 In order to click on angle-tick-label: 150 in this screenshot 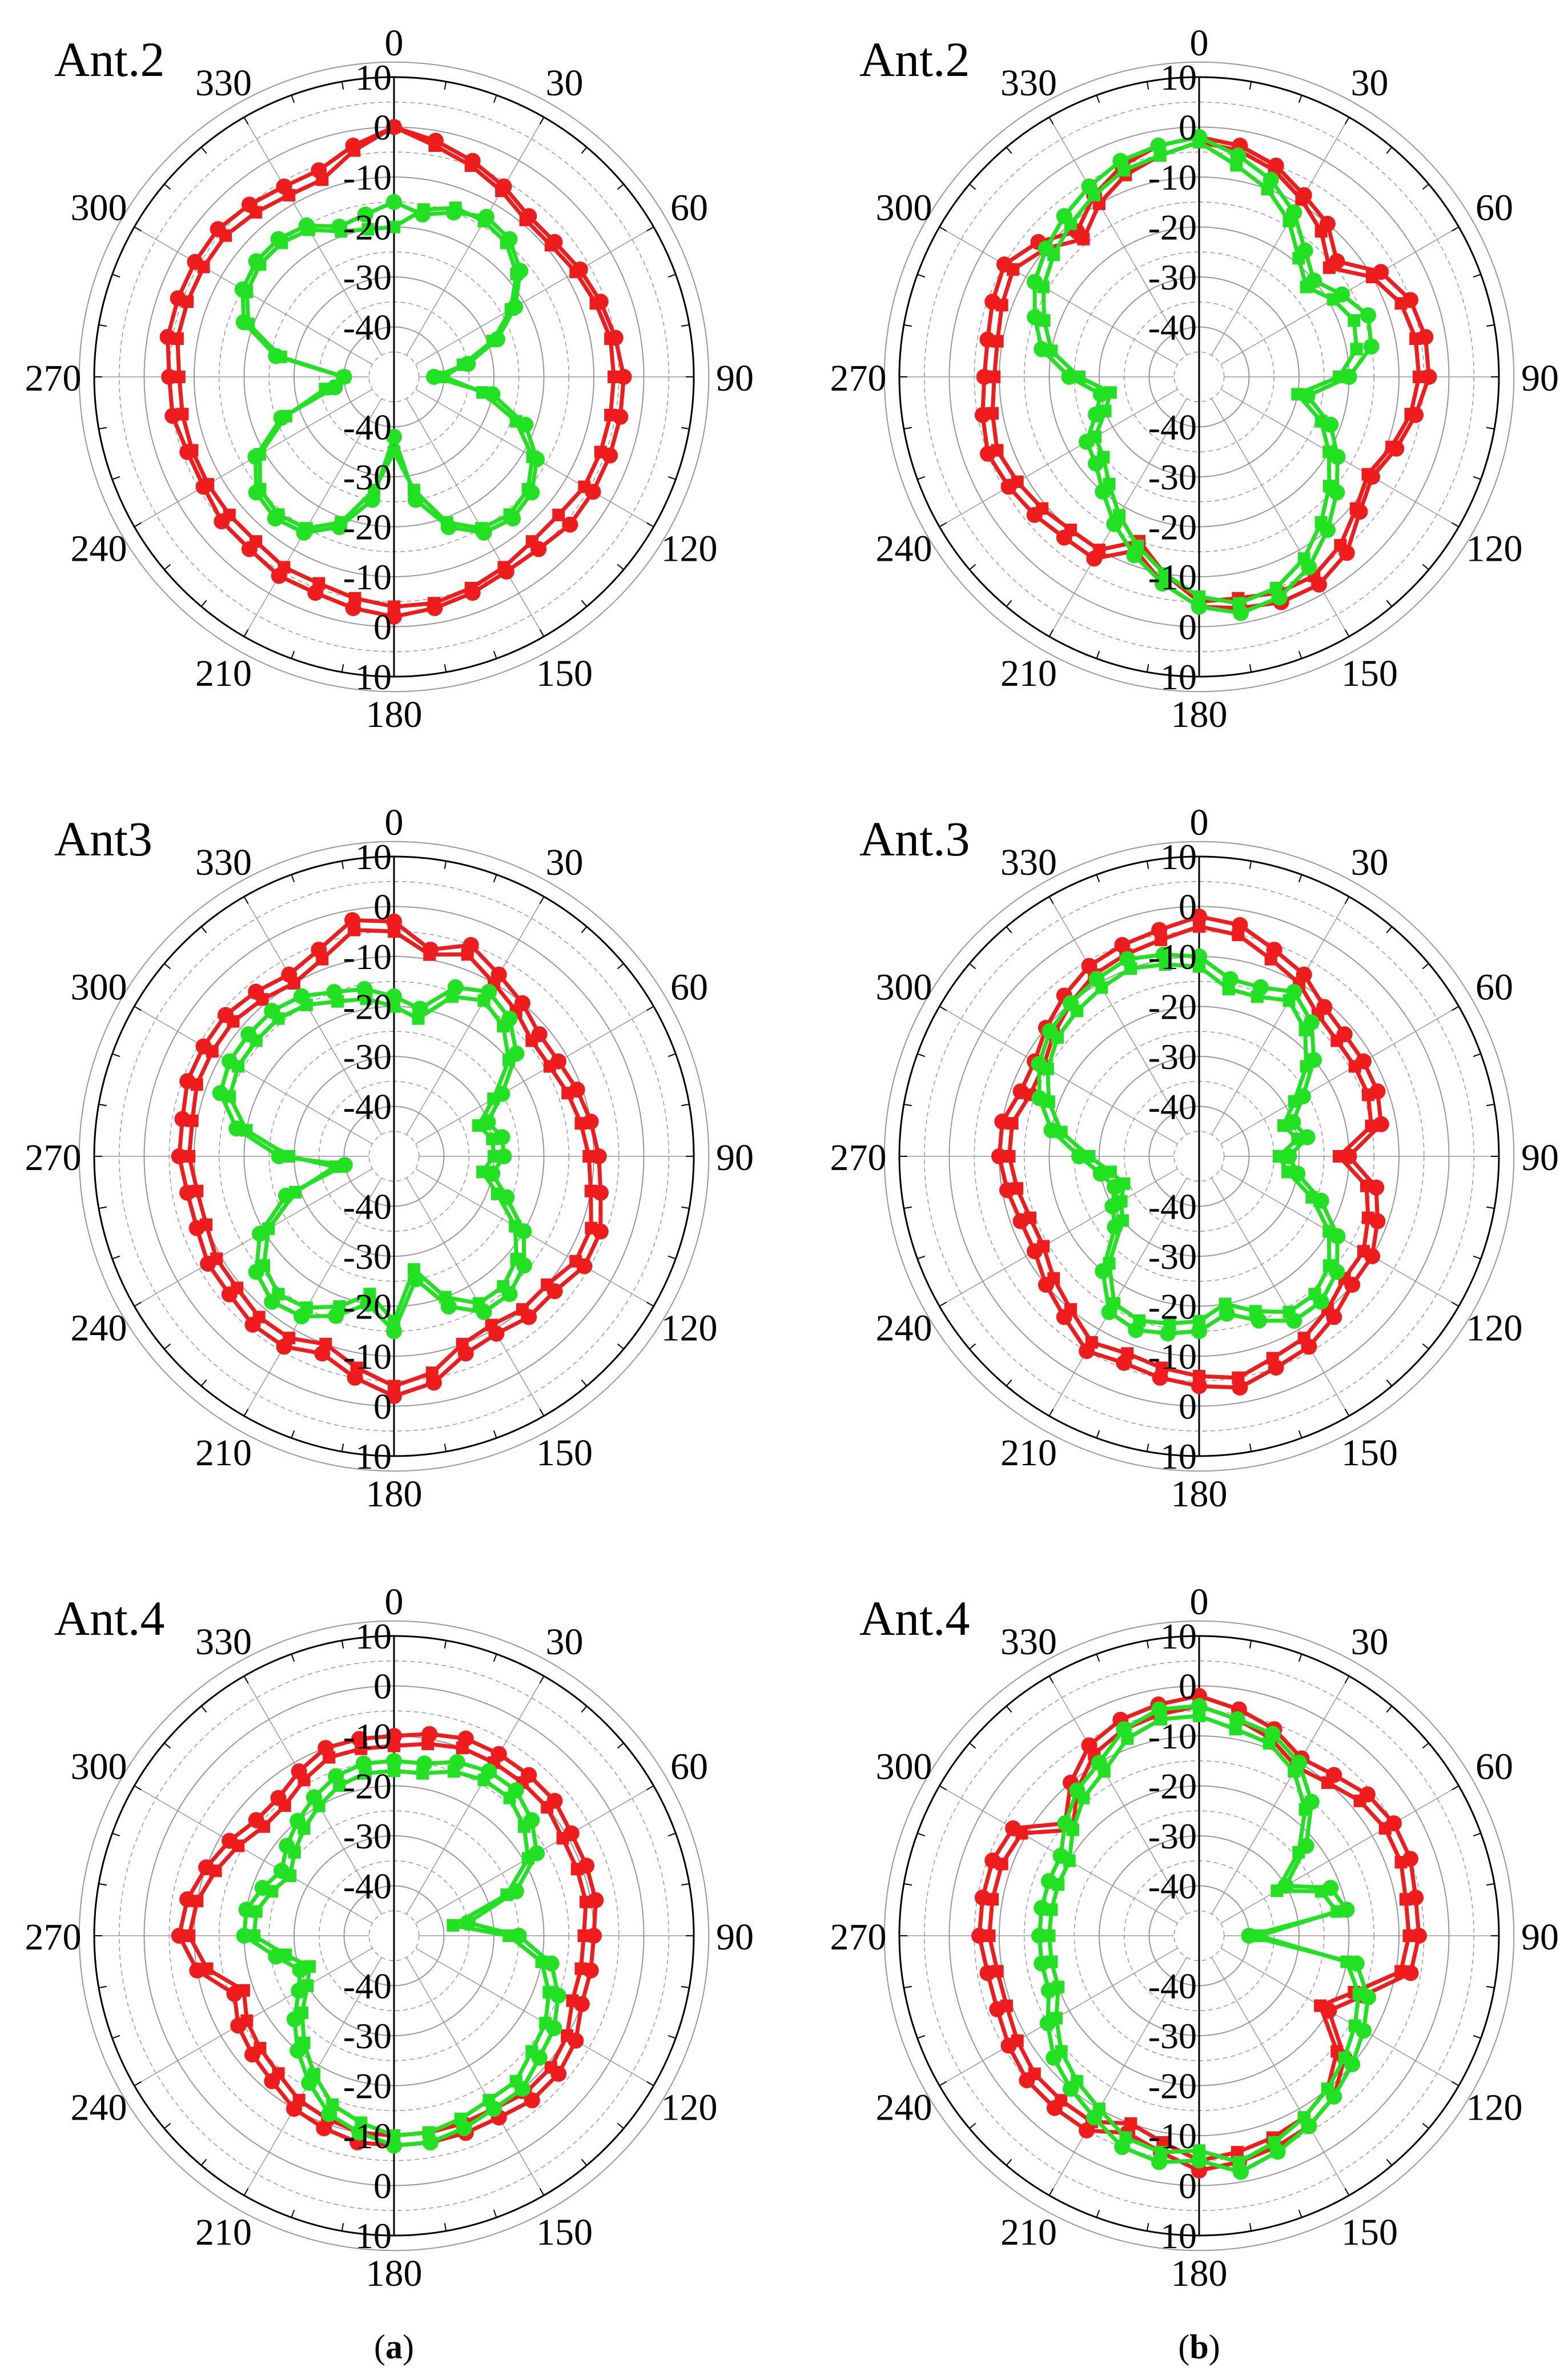, I will do `click(1370, 673)`.